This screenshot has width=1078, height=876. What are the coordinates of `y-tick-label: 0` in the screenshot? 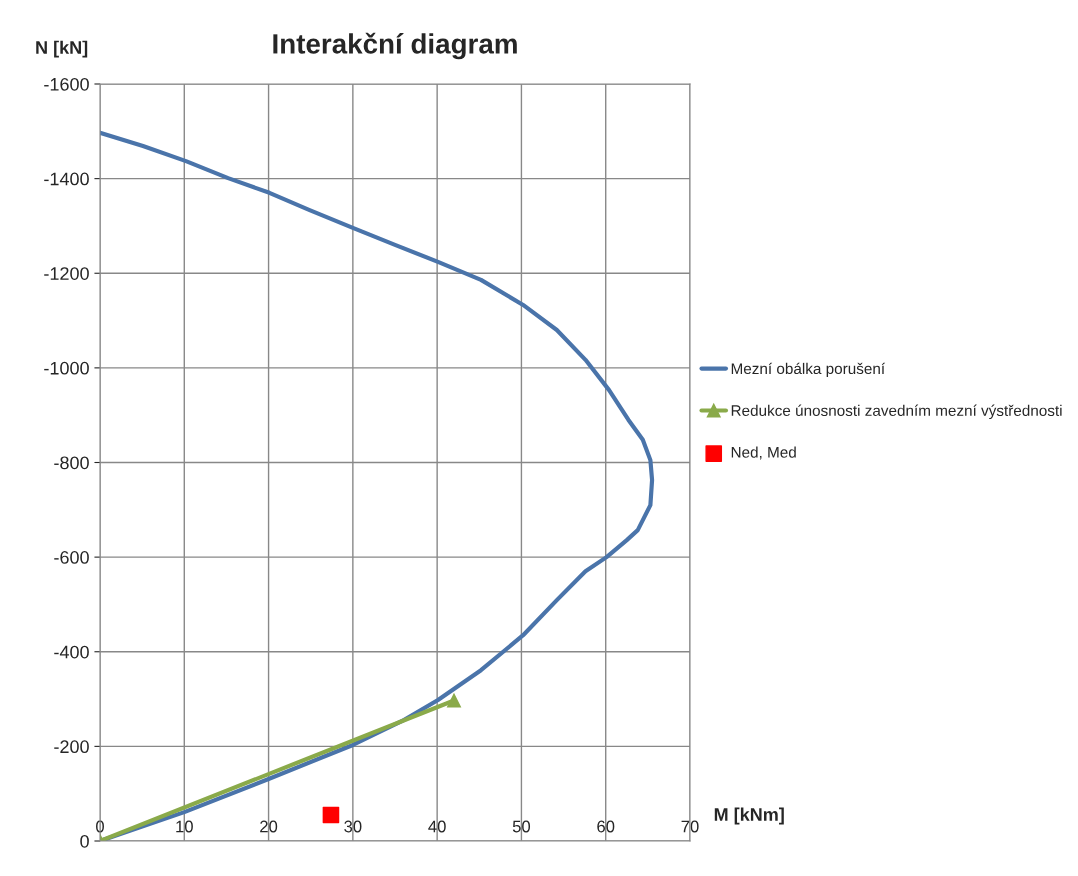 It's located at (84, 841).